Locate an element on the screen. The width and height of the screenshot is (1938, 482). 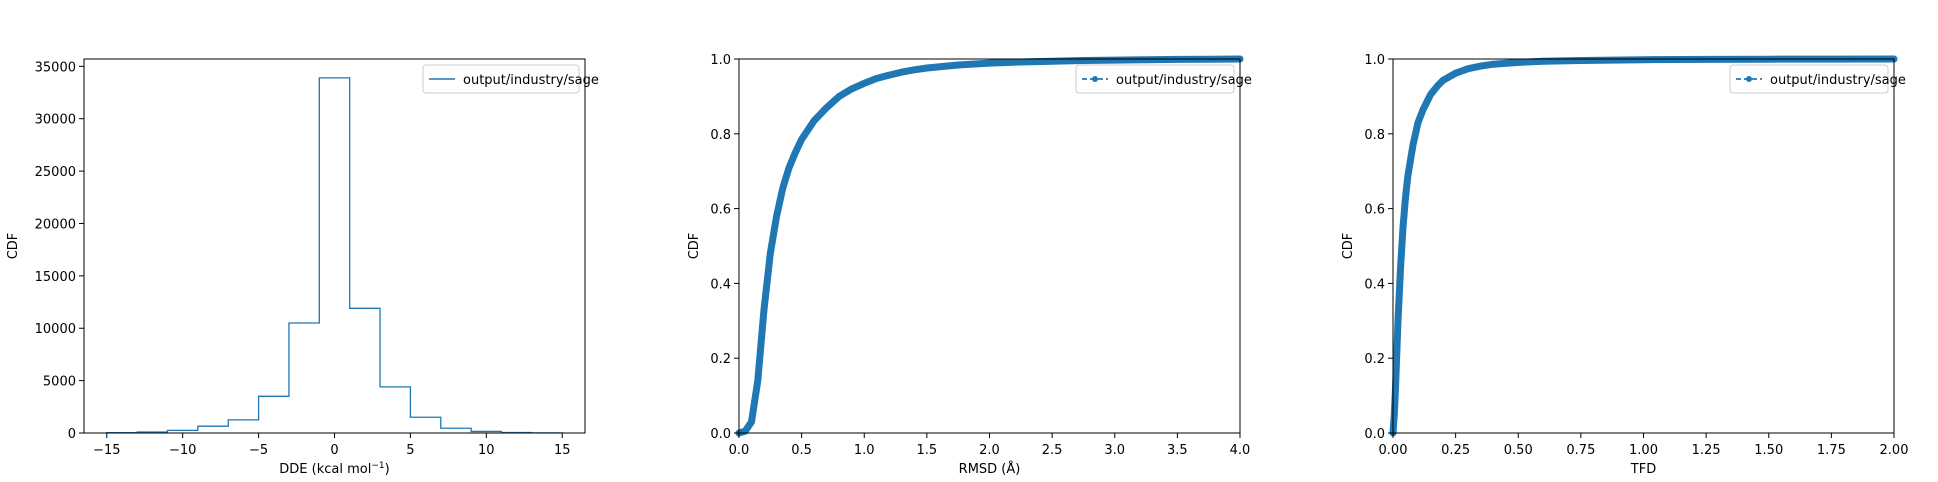
x-tick-label: 0.5 is located at coordinates (801, 450).